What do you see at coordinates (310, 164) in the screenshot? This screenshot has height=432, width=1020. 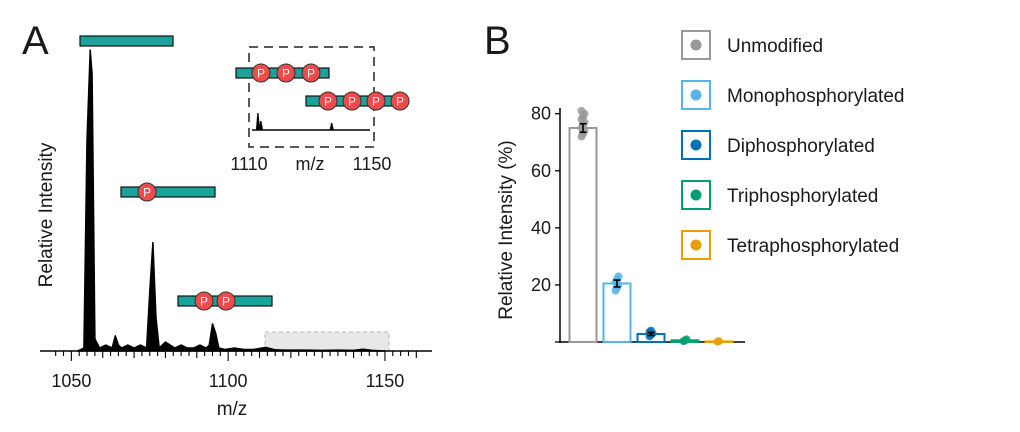 I see `inset-x-axis-title: m/z` at bounding box center [310, 164].